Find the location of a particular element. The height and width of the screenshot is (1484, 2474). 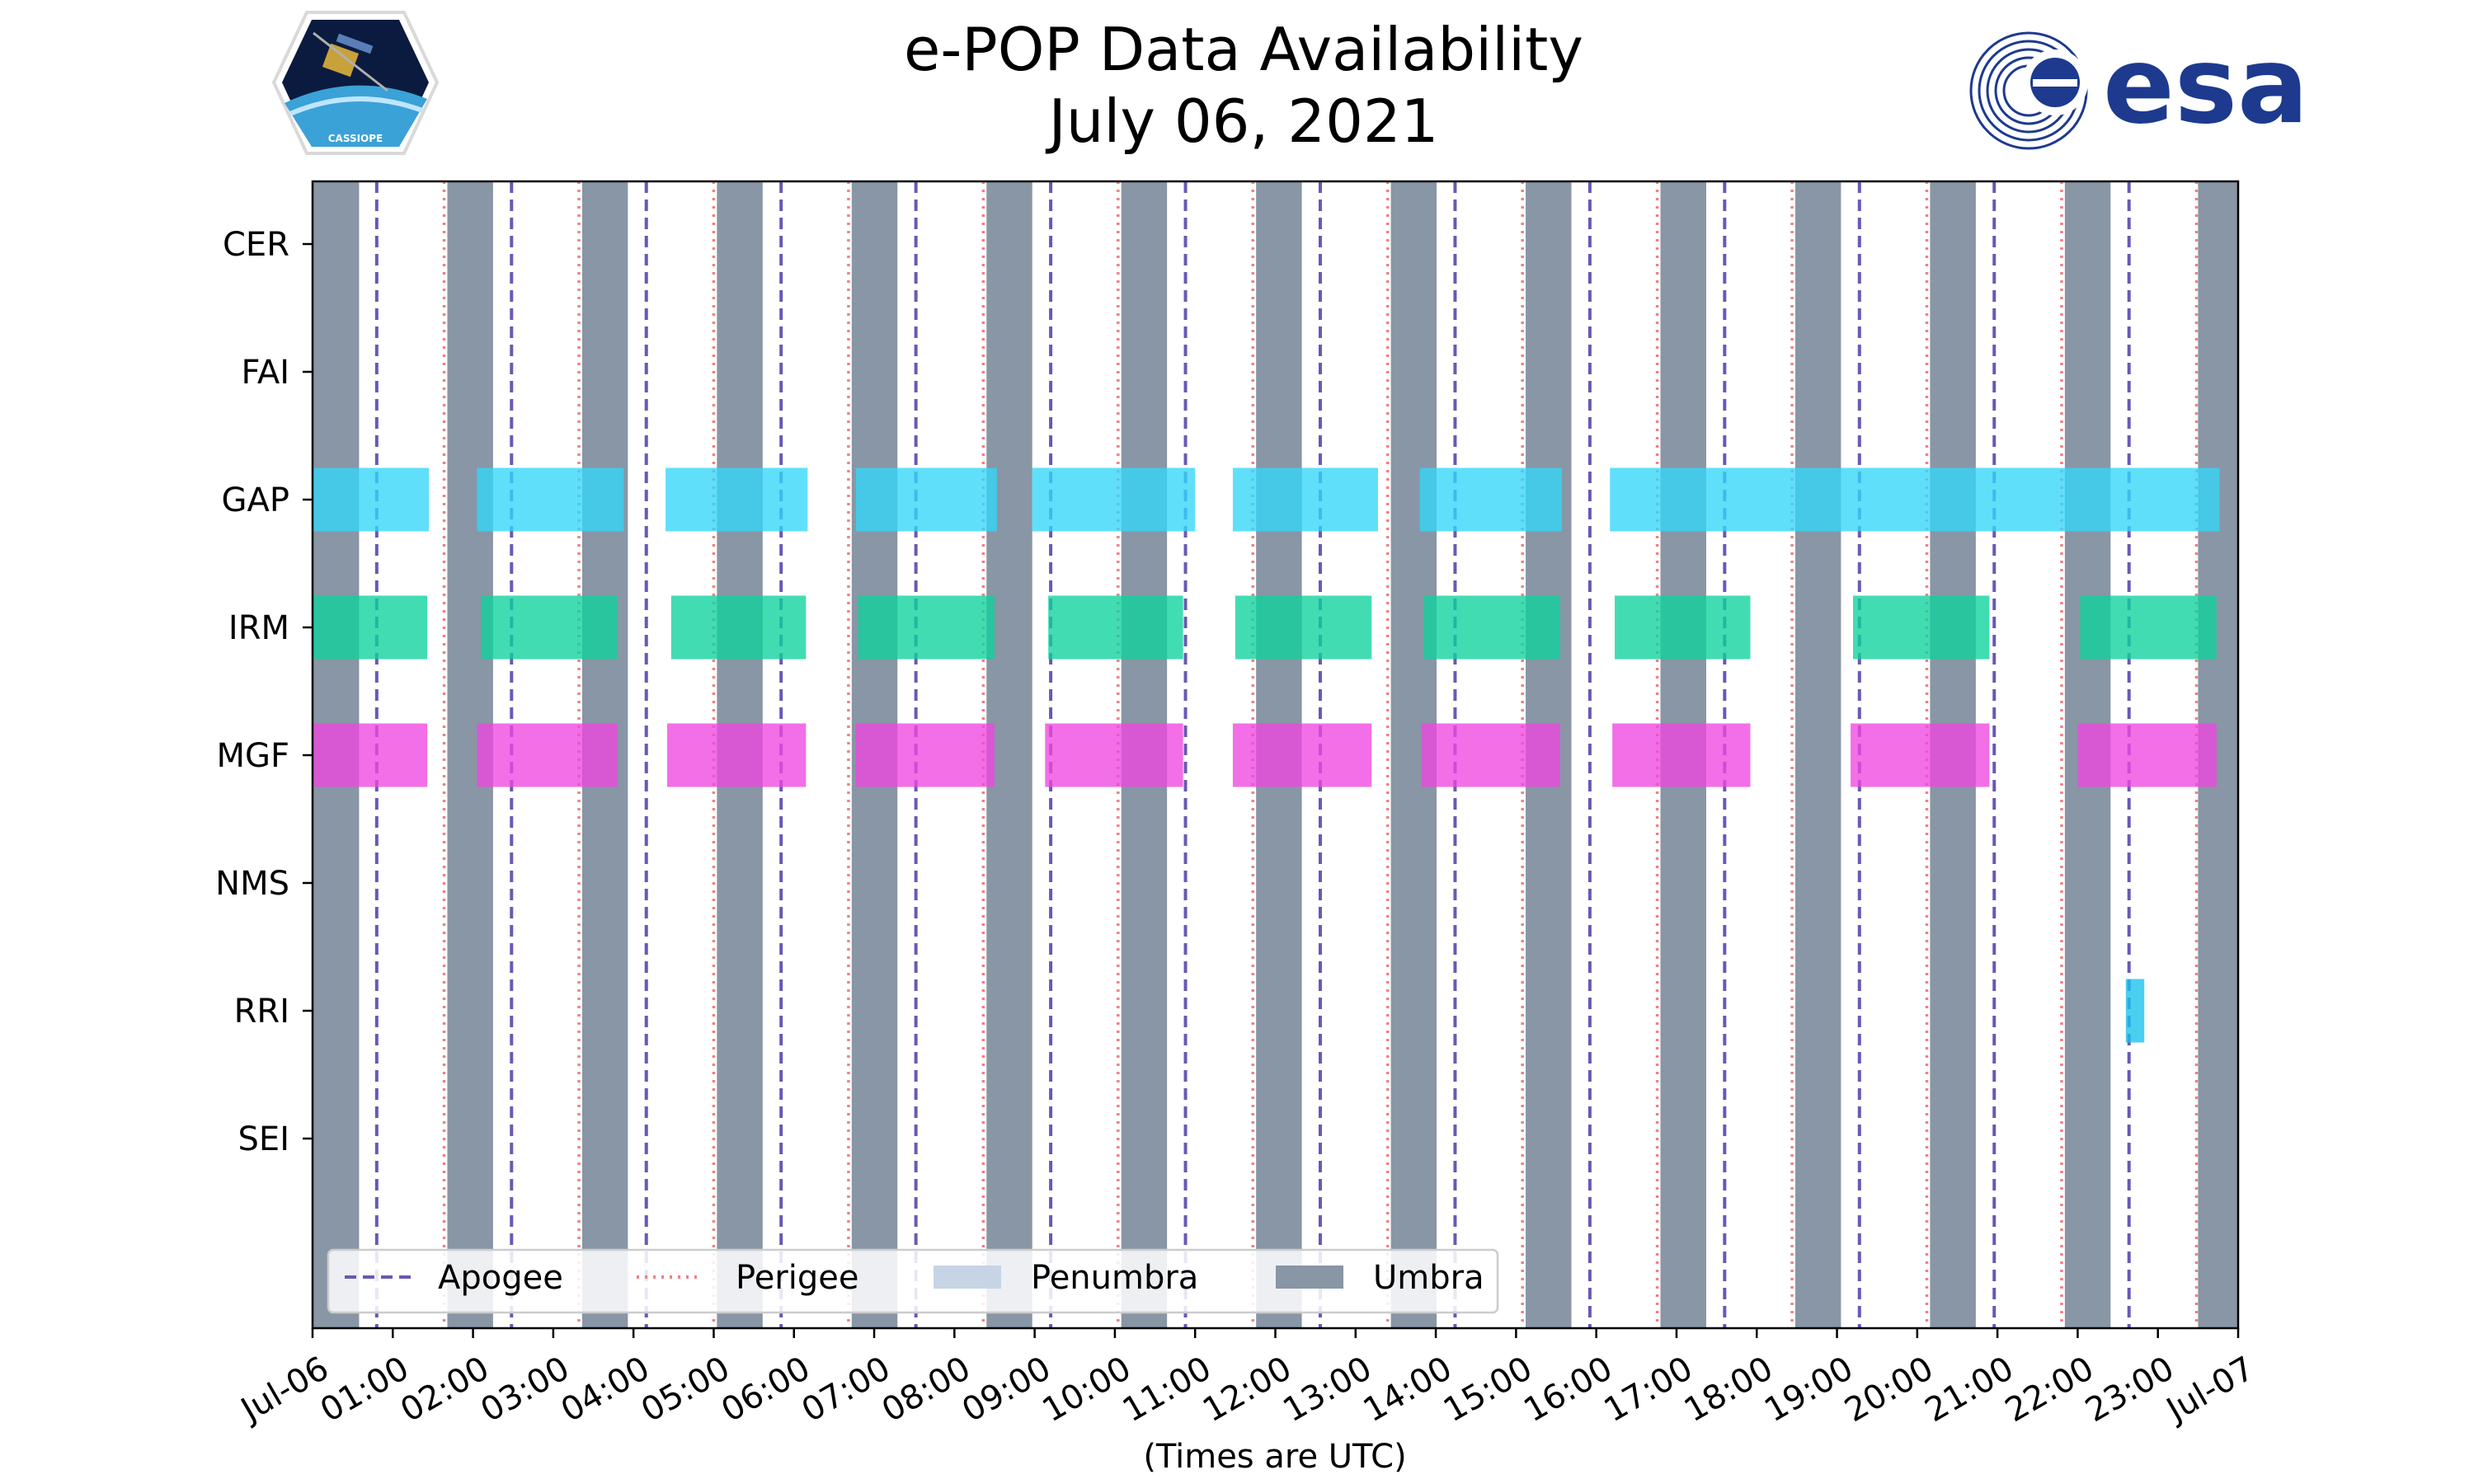

x-tick-label-4: 04:00 is located at coordinates (605, 1390).